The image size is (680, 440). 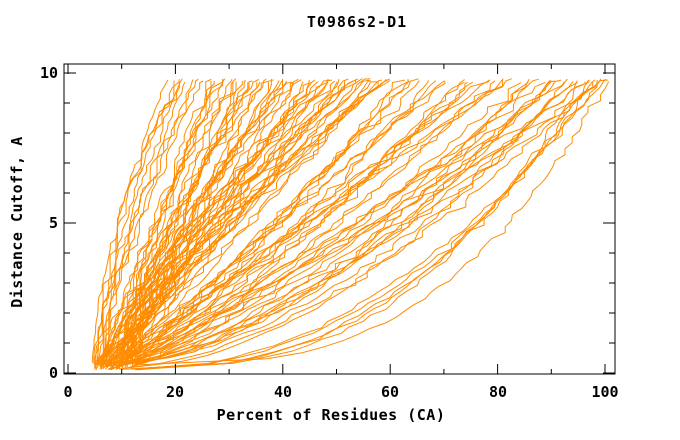 I want to click on x-tick-label-40: 40, so click(x=283, y=392).